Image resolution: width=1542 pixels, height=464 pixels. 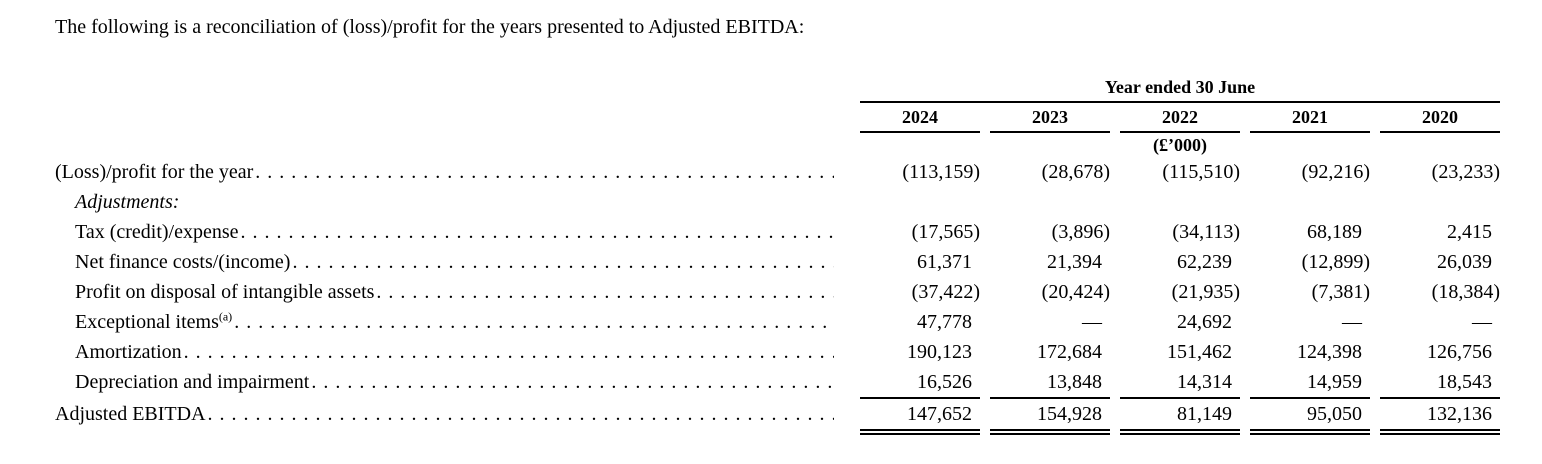 What do you see at coordinates (128, 352) in the screenshot?
I see `row-label-text: Amortization` at bounding box center [128, 352].